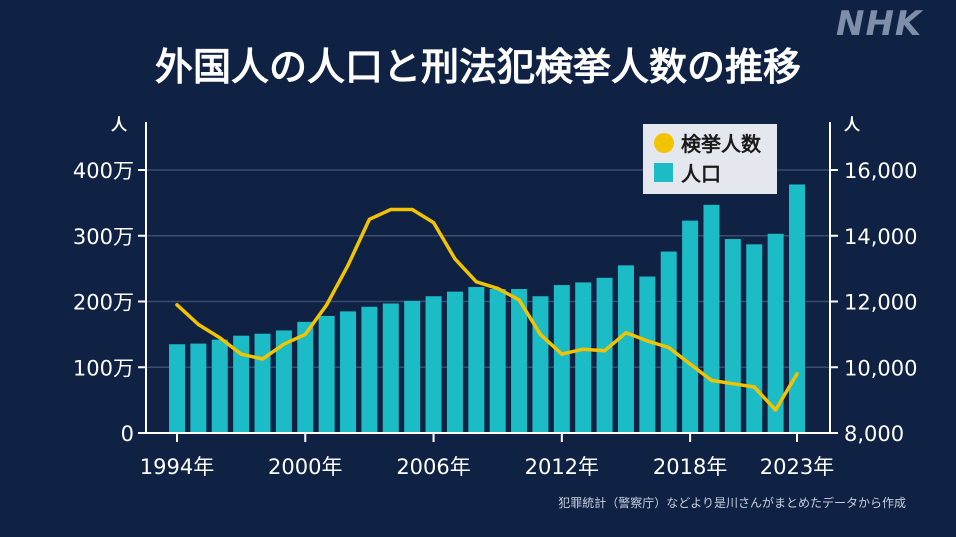  I want to click on legend-marker-arrests, so click(664, 143).